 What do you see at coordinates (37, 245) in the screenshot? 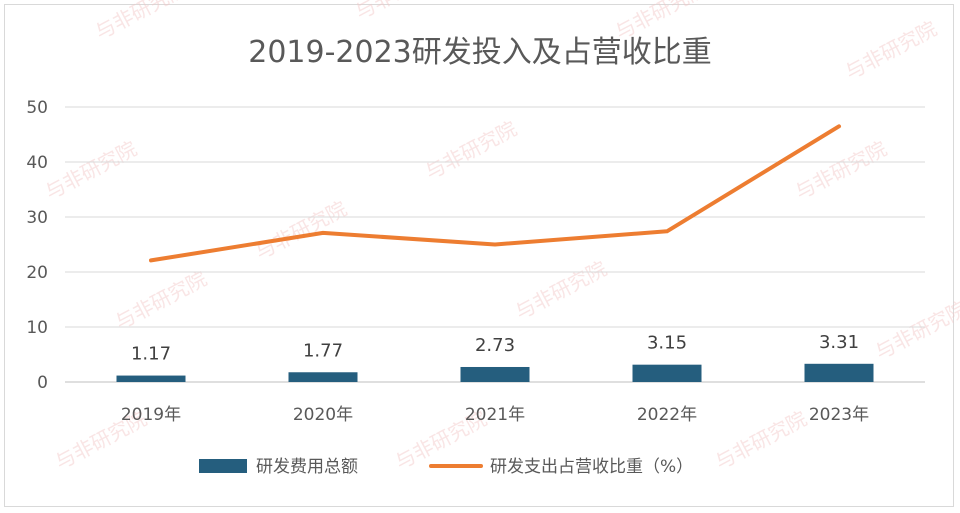
I see `y-axis-ticks: 0 10 20 30 40 50` at bounding box center [37, 245].